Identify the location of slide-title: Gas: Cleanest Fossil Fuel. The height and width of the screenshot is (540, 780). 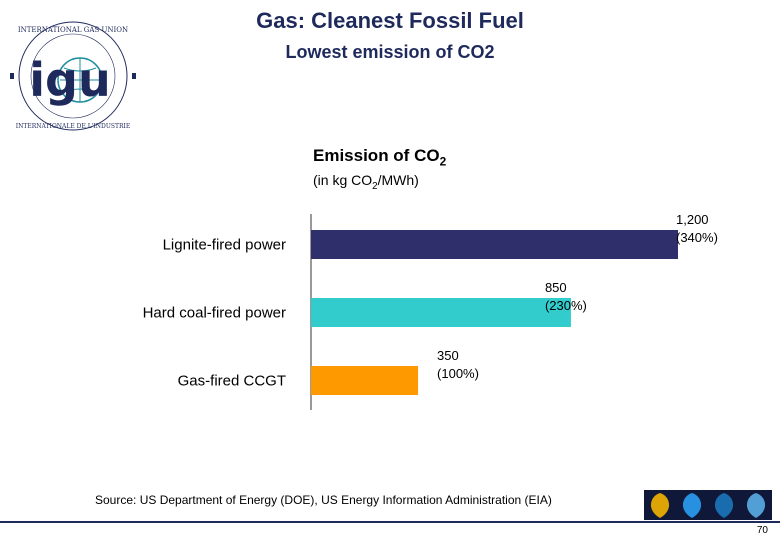
(390, 20).